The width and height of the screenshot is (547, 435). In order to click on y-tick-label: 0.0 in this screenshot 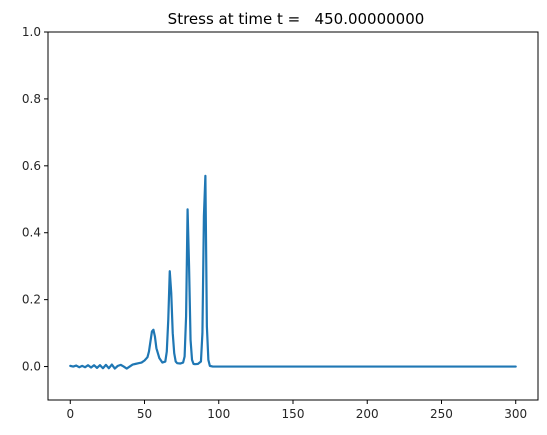, I will do `click(31, 367)`.